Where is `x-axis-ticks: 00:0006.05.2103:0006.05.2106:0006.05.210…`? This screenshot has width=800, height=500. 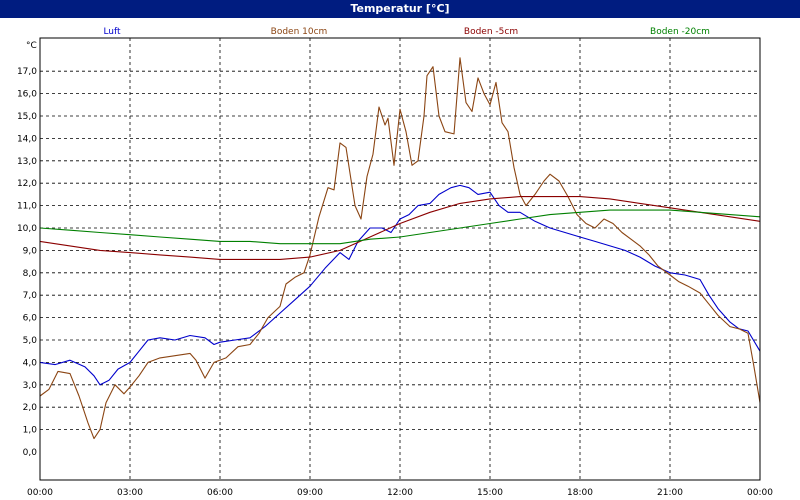
x-axis-ticks: 00:0006.05.2103:0006.05.2106:0006.05.210… is located at coordinates (400, 493).